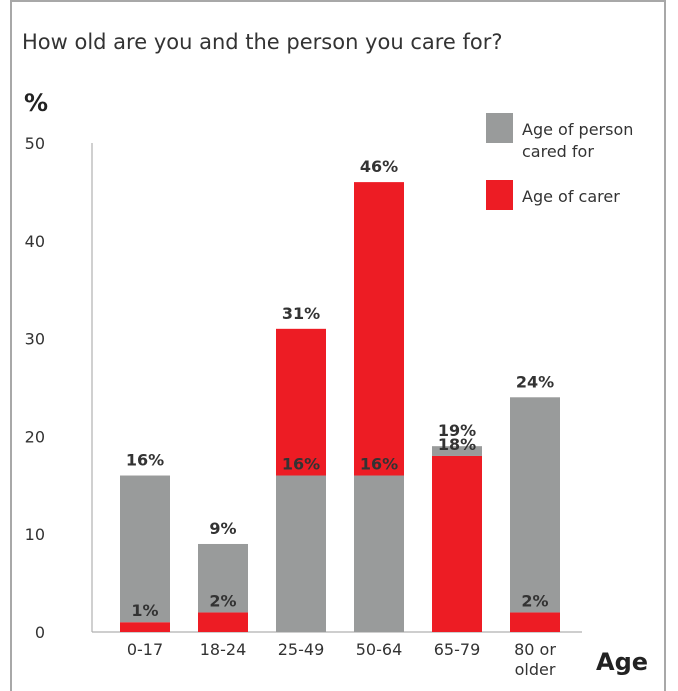 This screenshot has height=691, width=678. Describe the element at coordinates (379, 166) in the screenshot. I see `data-label-carer: 46%` at that location.